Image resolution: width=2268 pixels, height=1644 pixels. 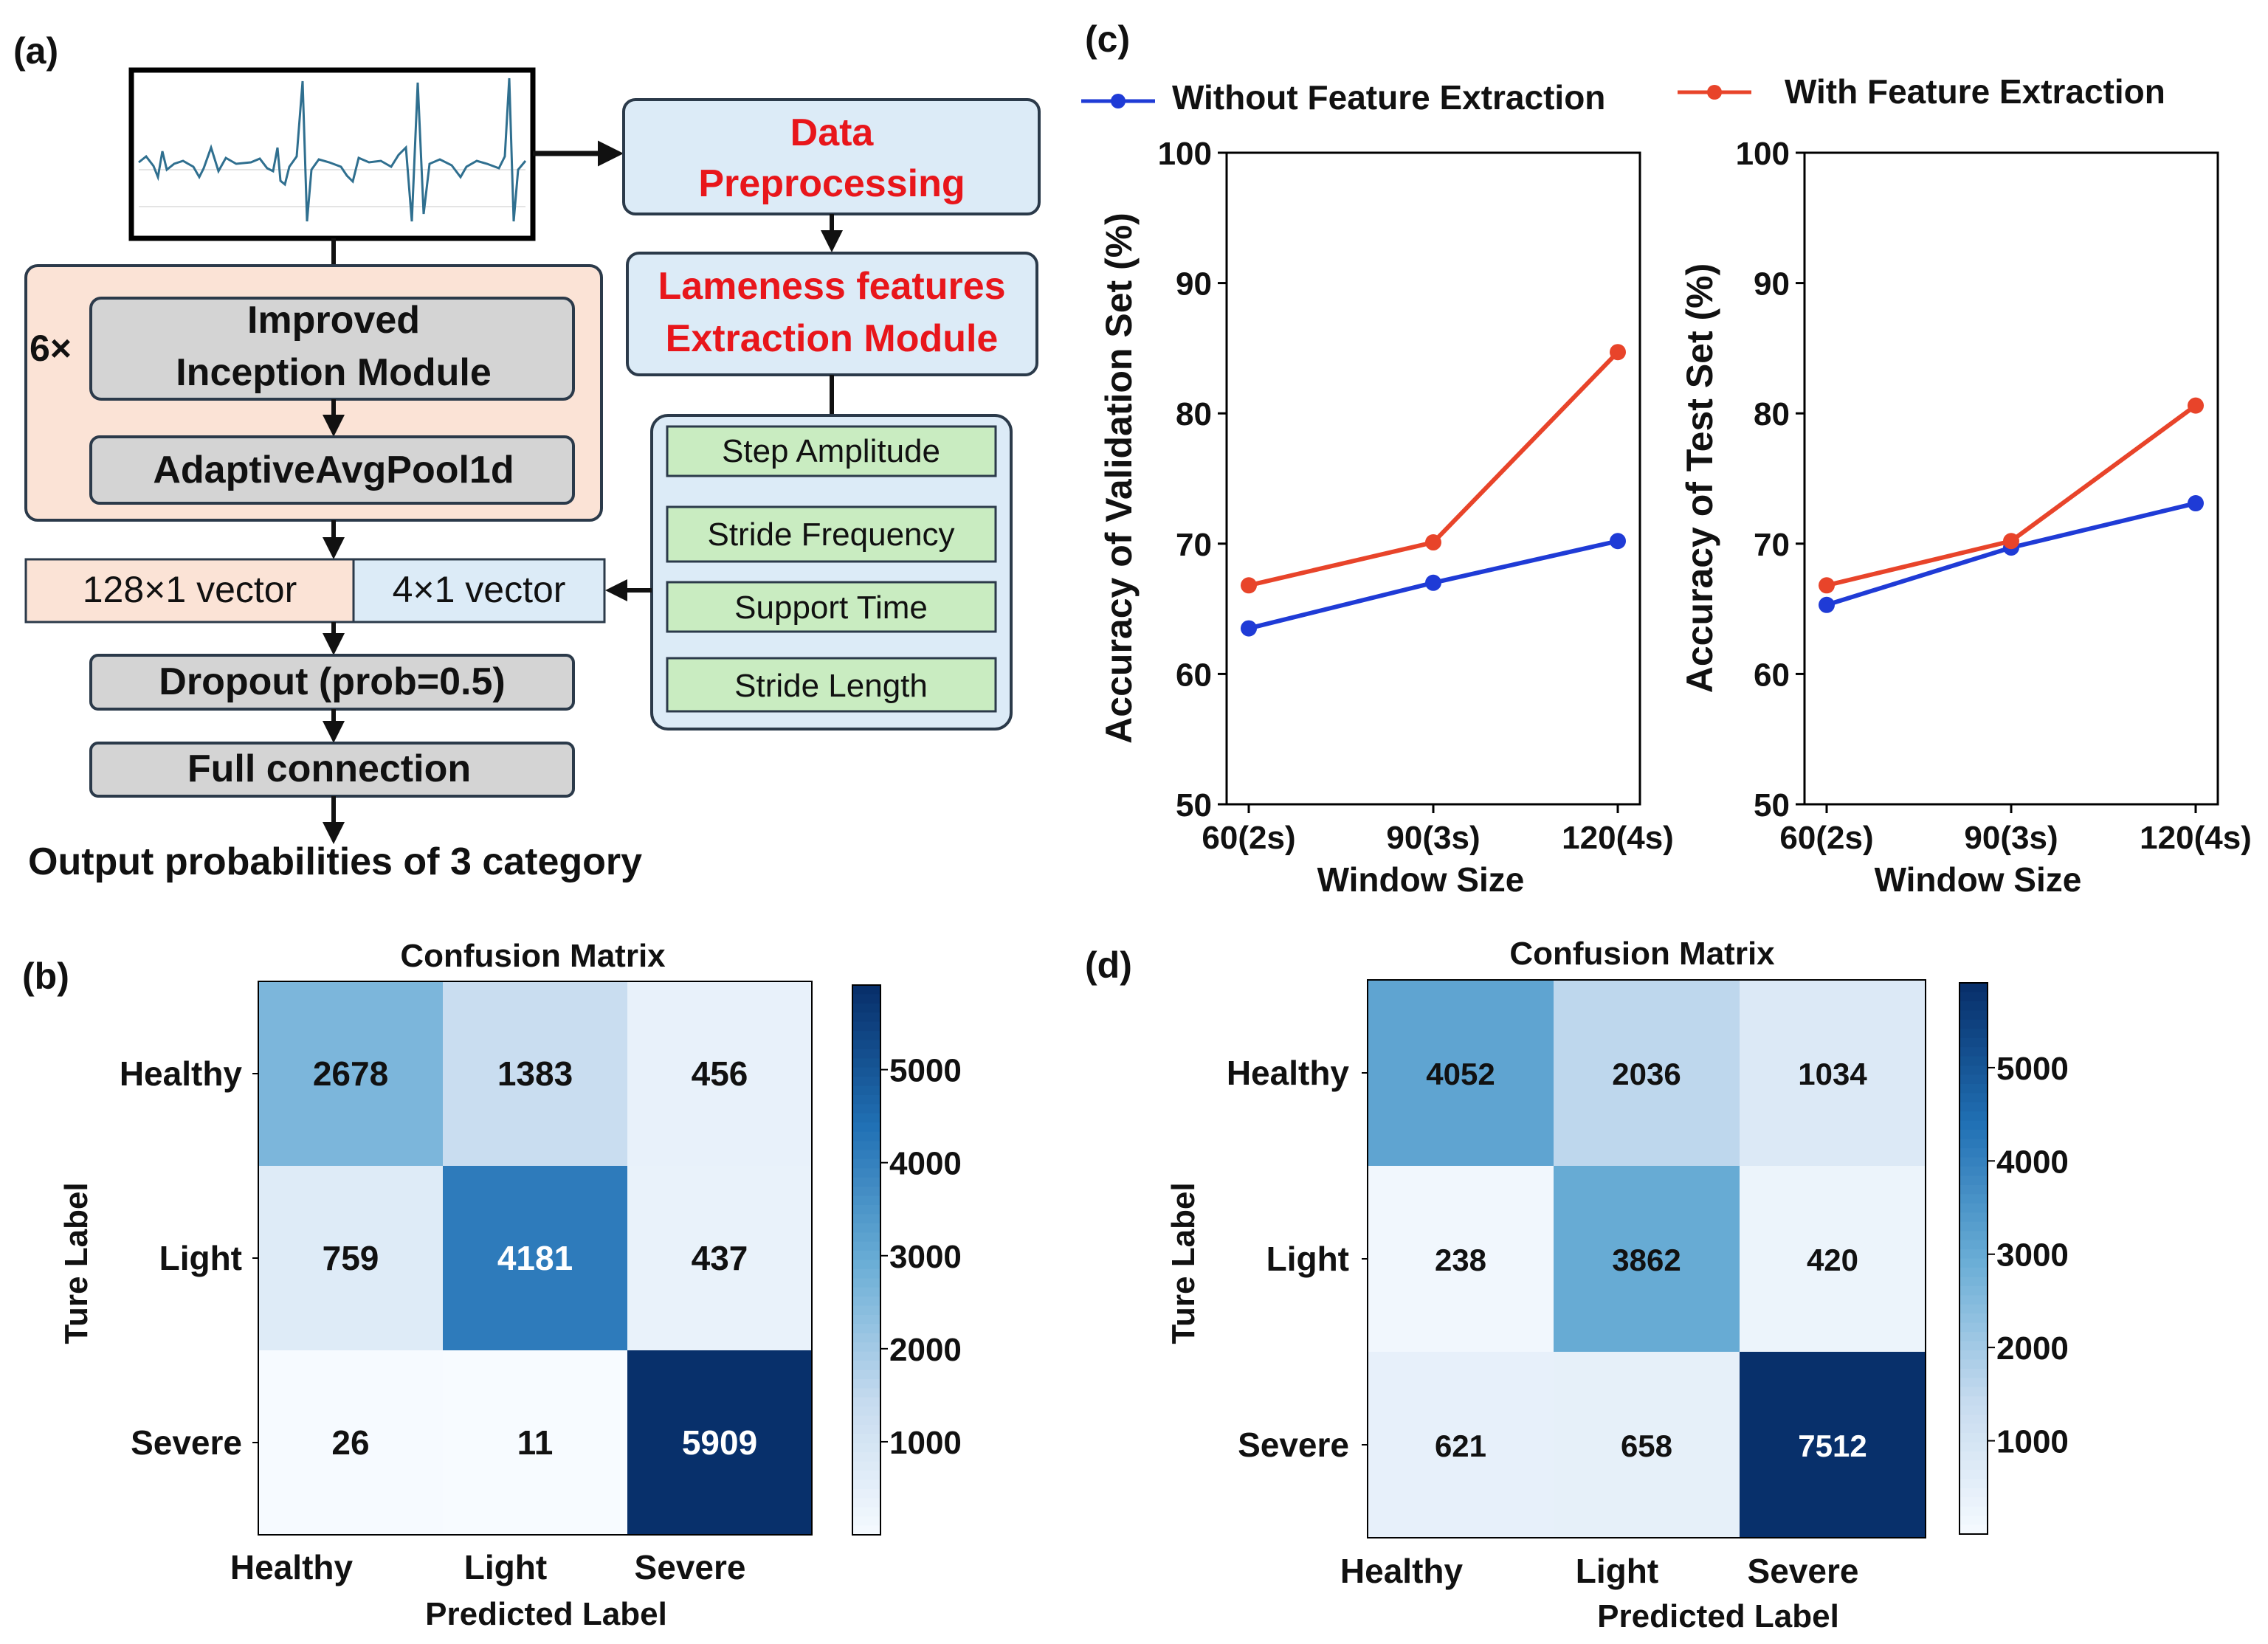 What do you see at coordinates (1185, 154) in the screenshot?
I see `y-tick-label: 100` at bounding box center [1185, 154].